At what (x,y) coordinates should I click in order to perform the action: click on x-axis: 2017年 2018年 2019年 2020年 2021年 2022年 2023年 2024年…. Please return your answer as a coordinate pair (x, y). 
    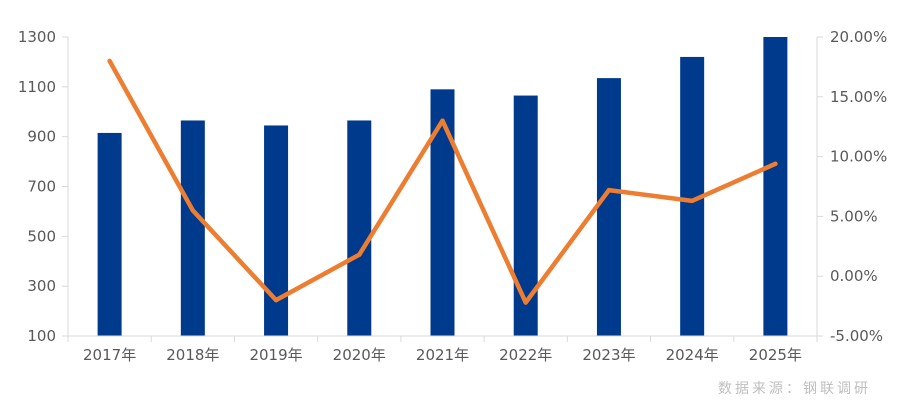
    Looking at the image, I should click on (442, 349).